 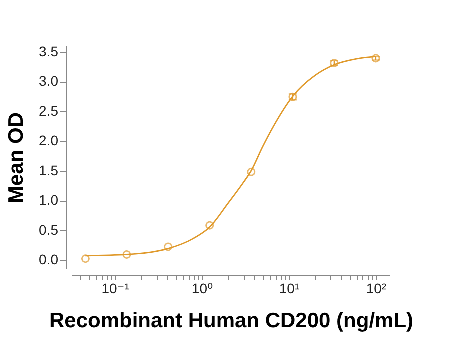 I want to click on y-tick-label: 2.0, so click(x=49, y=140).